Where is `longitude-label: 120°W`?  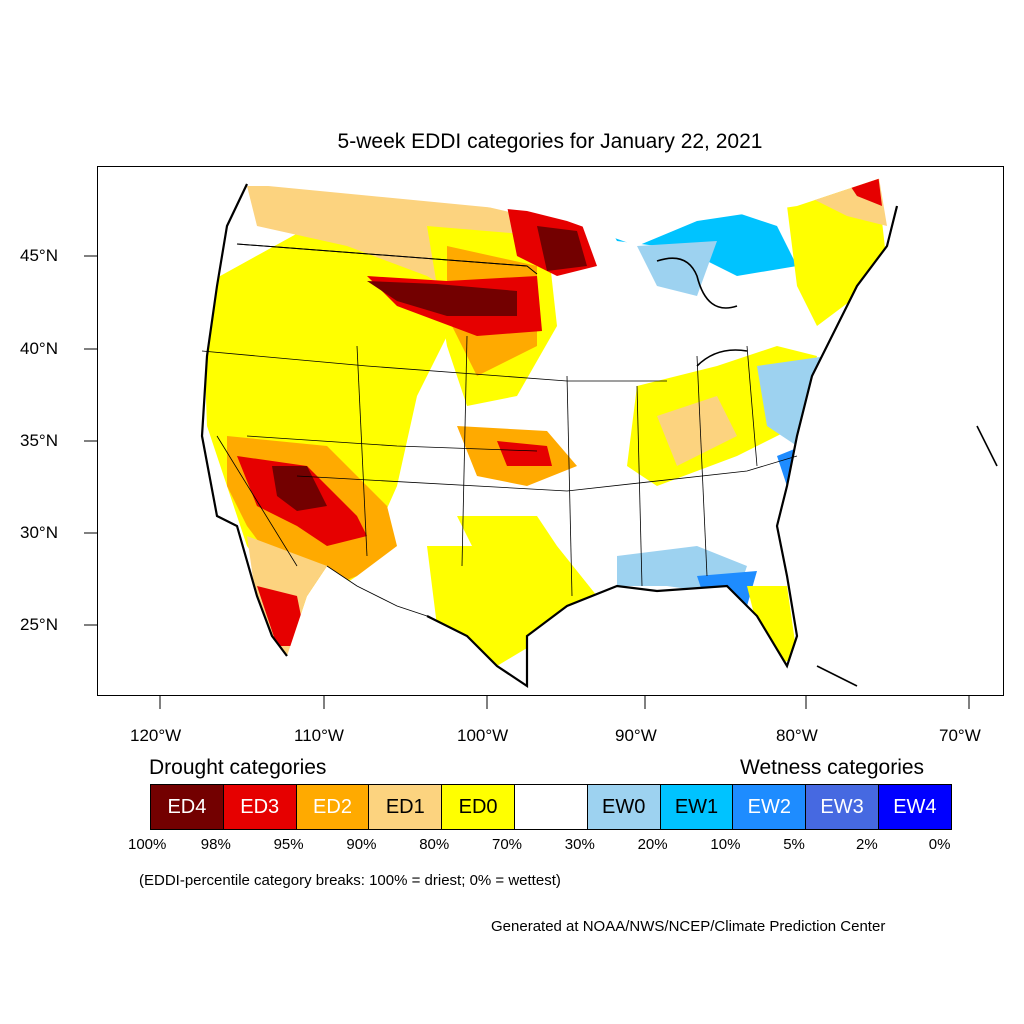 longitude-label: 120°W is located at coordinates (156, 735).